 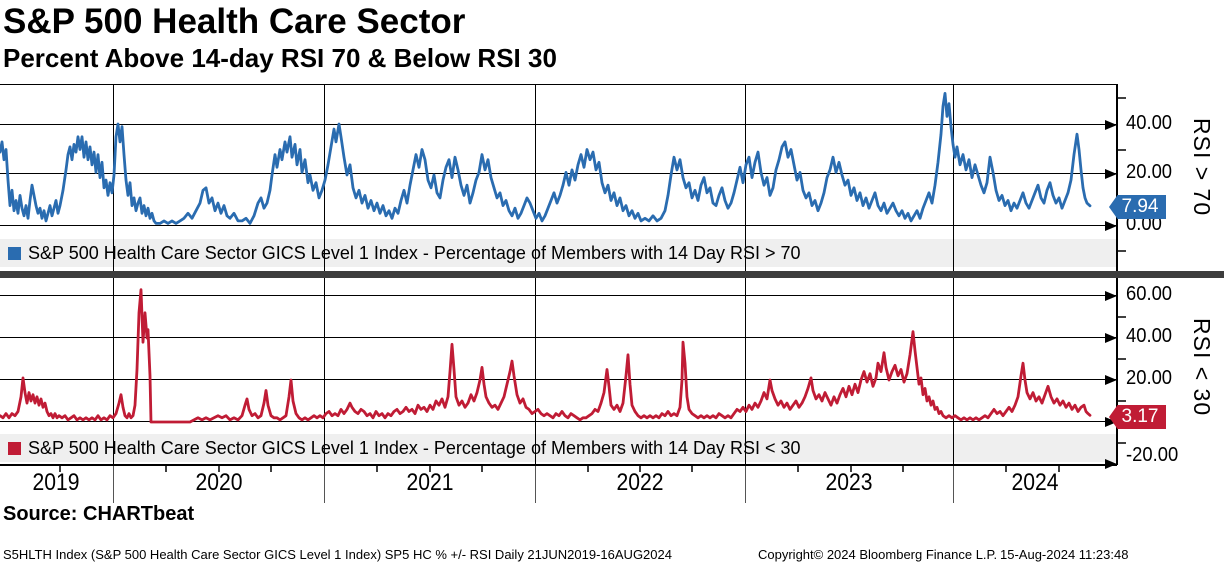 What do you see at coordinates (99, 514) in the screenshot?
I see `source-line: Source: CHARTbeat` at bounding box center [99, 514].